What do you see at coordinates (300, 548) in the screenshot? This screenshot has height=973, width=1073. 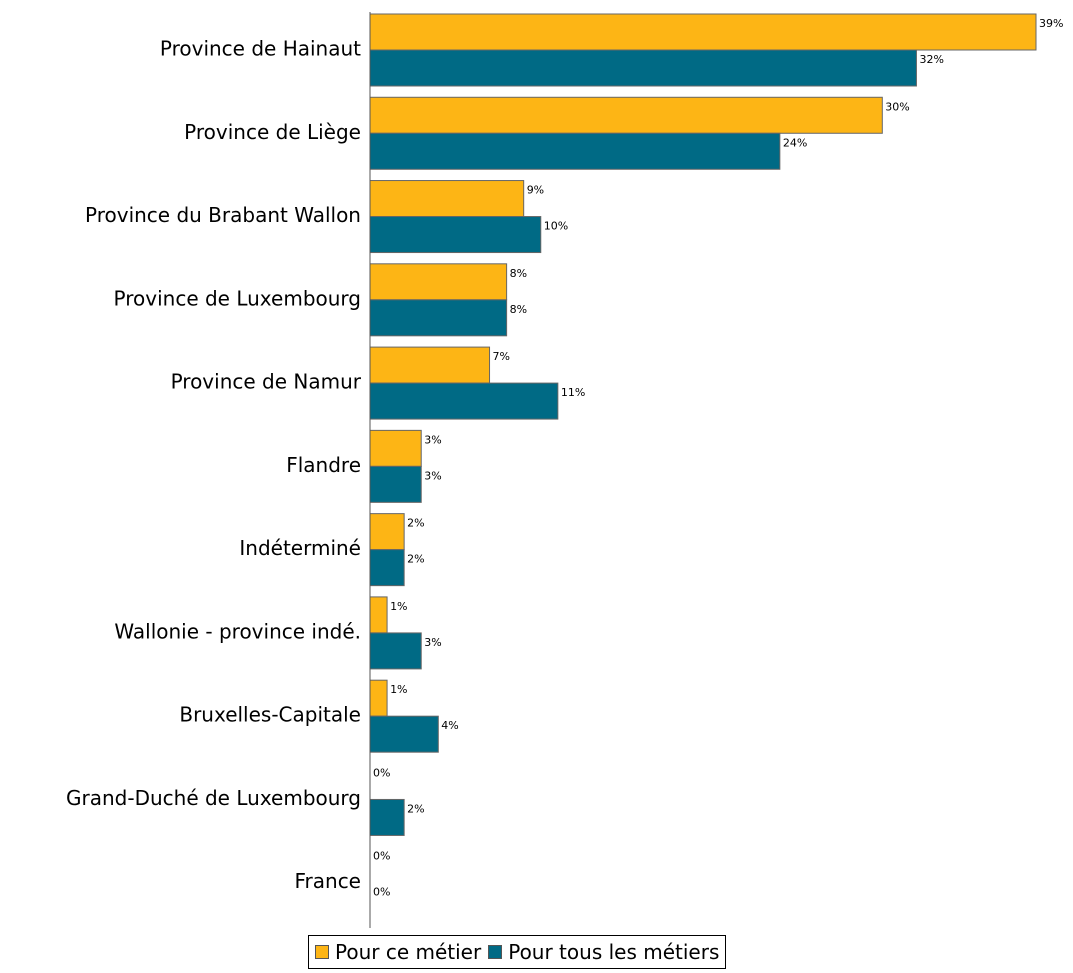 I see `category-label: Indéterminé` at bounding box center [300, 548].